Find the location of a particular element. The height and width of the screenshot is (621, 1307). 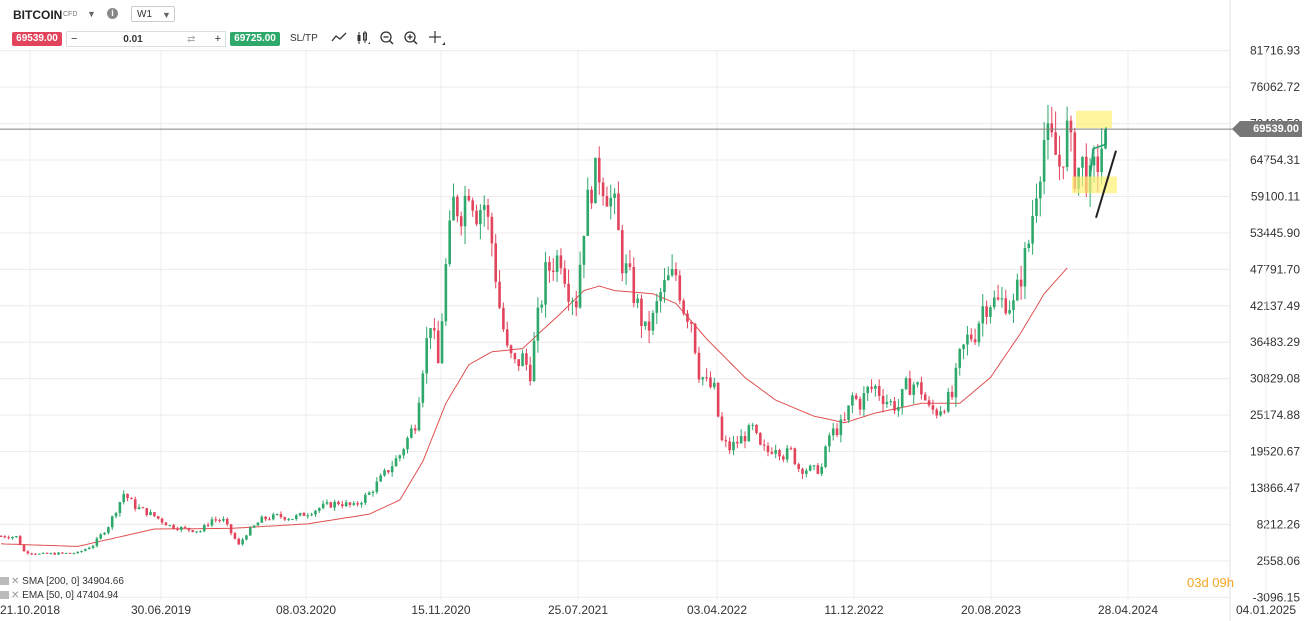

sltp-button: SL/TP is located at coordinates (304, 38).